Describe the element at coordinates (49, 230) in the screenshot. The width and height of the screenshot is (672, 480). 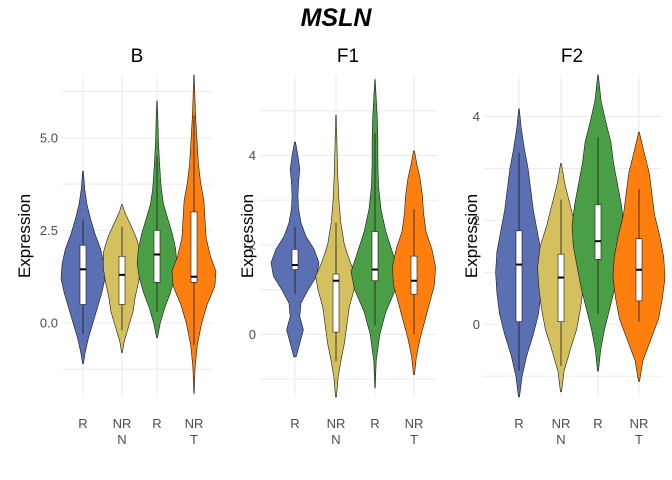
I see `y-tick-label: 2.5` at that location.